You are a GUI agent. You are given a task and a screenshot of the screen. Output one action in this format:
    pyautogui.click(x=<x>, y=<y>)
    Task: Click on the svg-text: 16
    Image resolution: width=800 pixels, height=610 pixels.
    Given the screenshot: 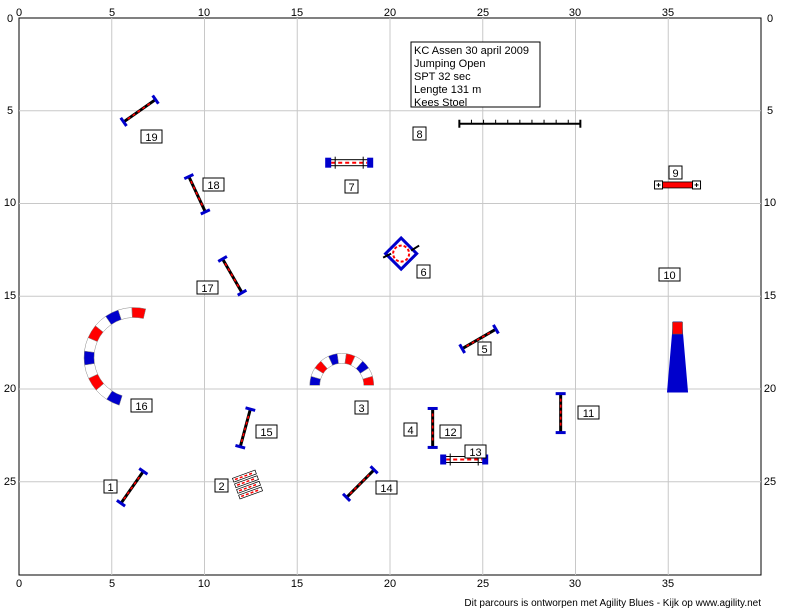 What is the action you would take?
    pyautogui.click(x=141, y=407)
    